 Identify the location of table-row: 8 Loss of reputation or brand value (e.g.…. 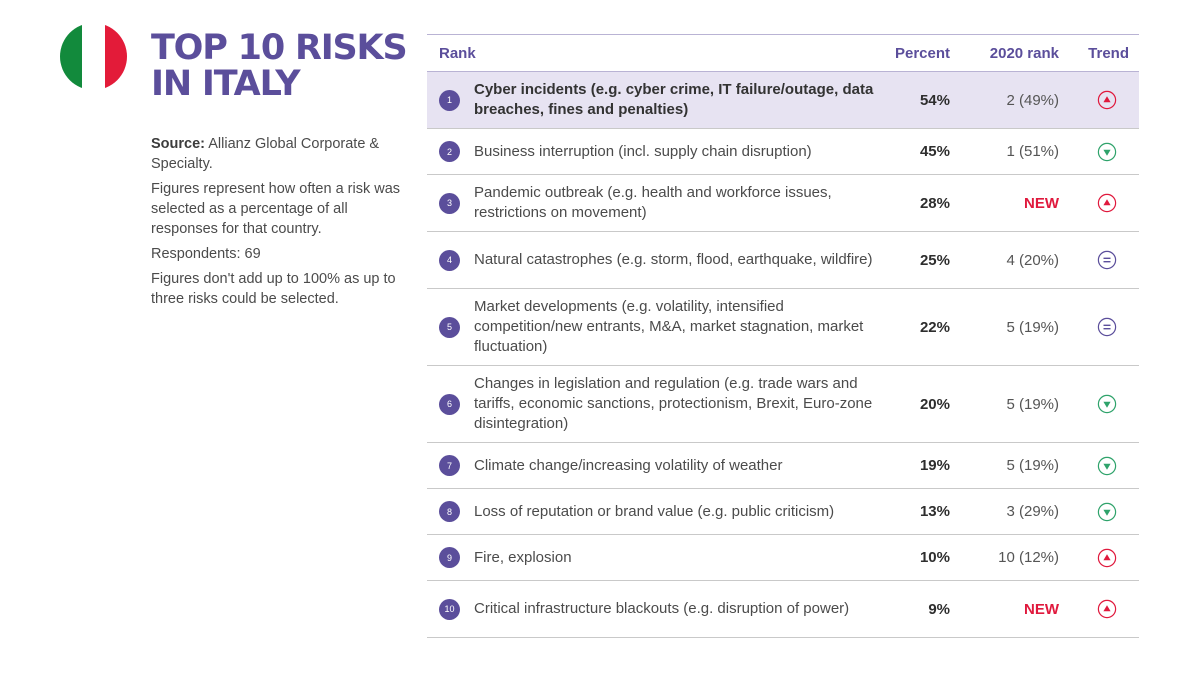
(783, 512).